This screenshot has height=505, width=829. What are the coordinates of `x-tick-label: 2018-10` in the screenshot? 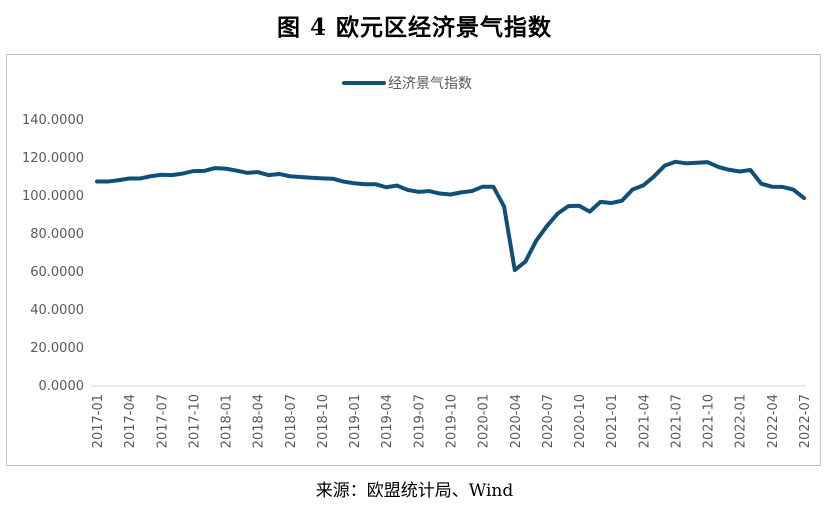 It's located at (323, 421).